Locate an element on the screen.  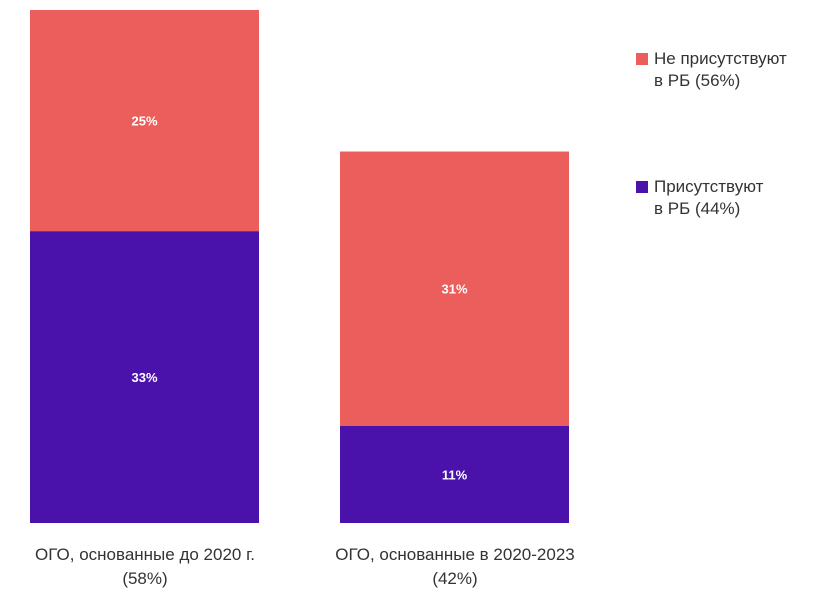
data-label-2020-2023-present: 11% is located at coordinates (455, 474).